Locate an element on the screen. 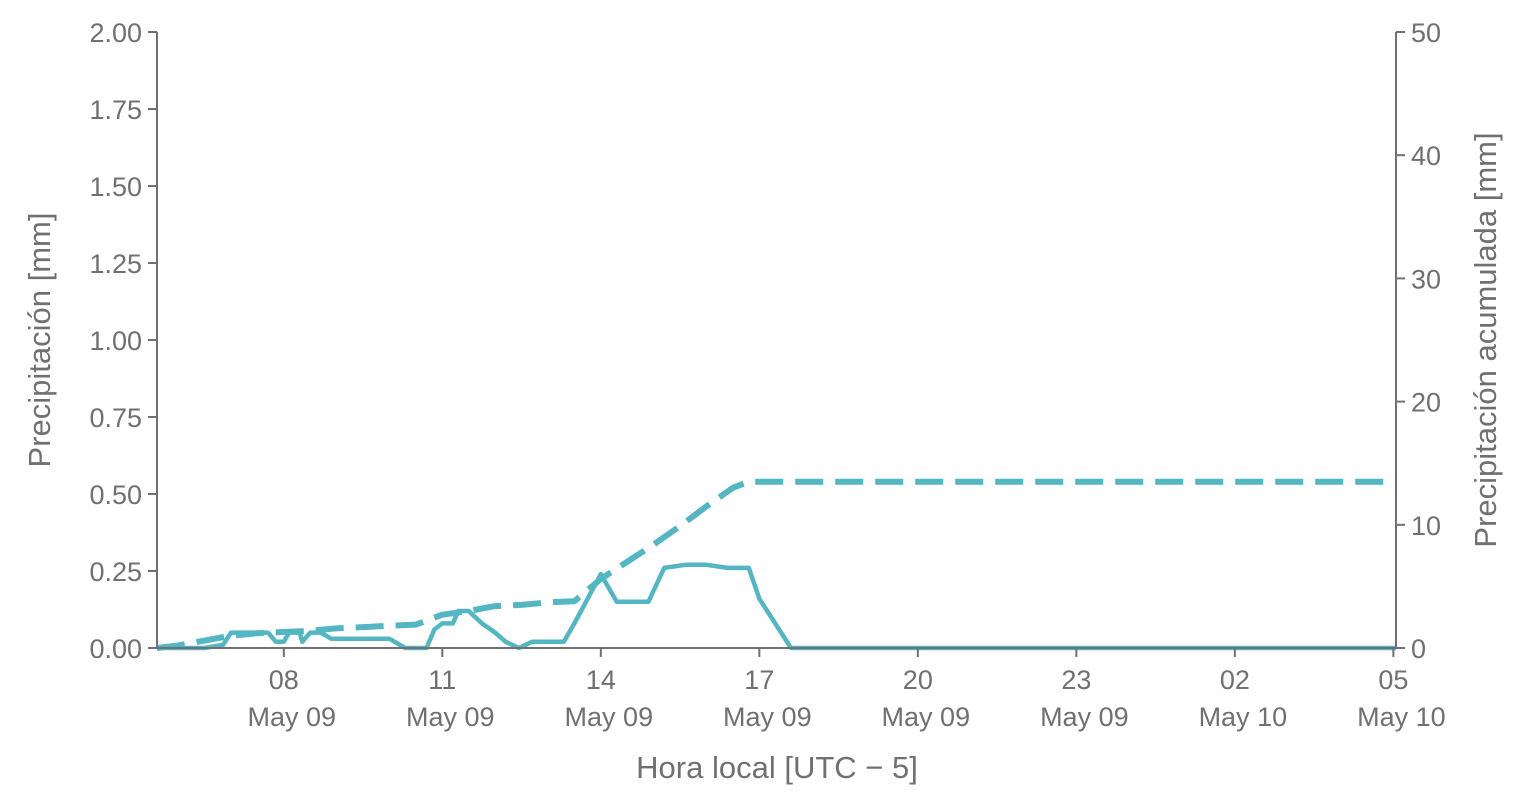 The height and width of the screenshot is (811, 1529). y-right-tick-label: 50 is located at coordinates (1426, 33).